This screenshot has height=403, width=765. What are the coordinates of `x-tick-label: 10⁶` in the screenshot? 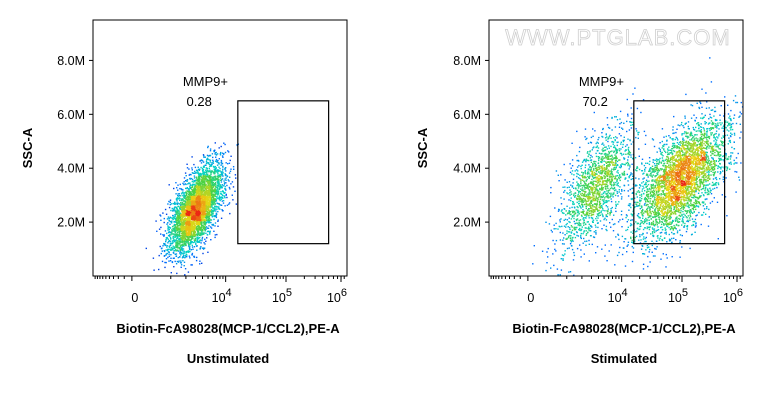 It's located at (337, 296).